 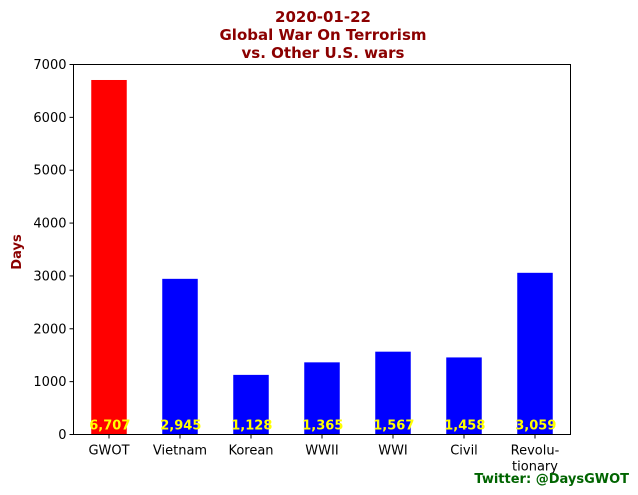 What do you see at coordinates (535, 451) in the screenshot?
I see `x-tick-label: Revolu-` at bounding box center [535, 451].